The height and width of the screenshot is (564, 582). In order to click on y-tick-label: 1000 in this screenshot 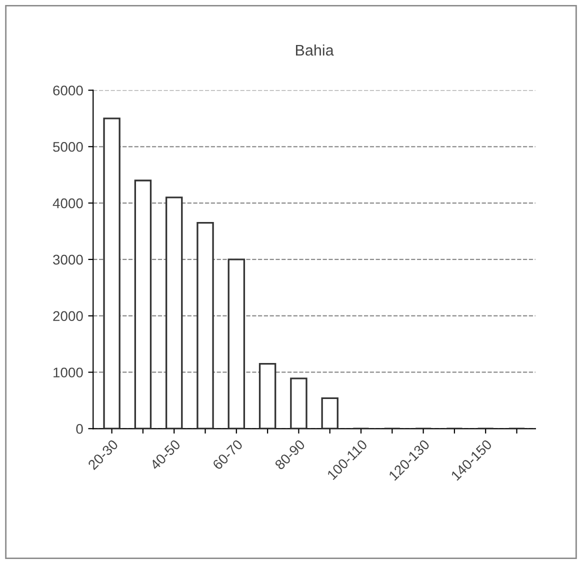, I will do `click(68, 373)`.